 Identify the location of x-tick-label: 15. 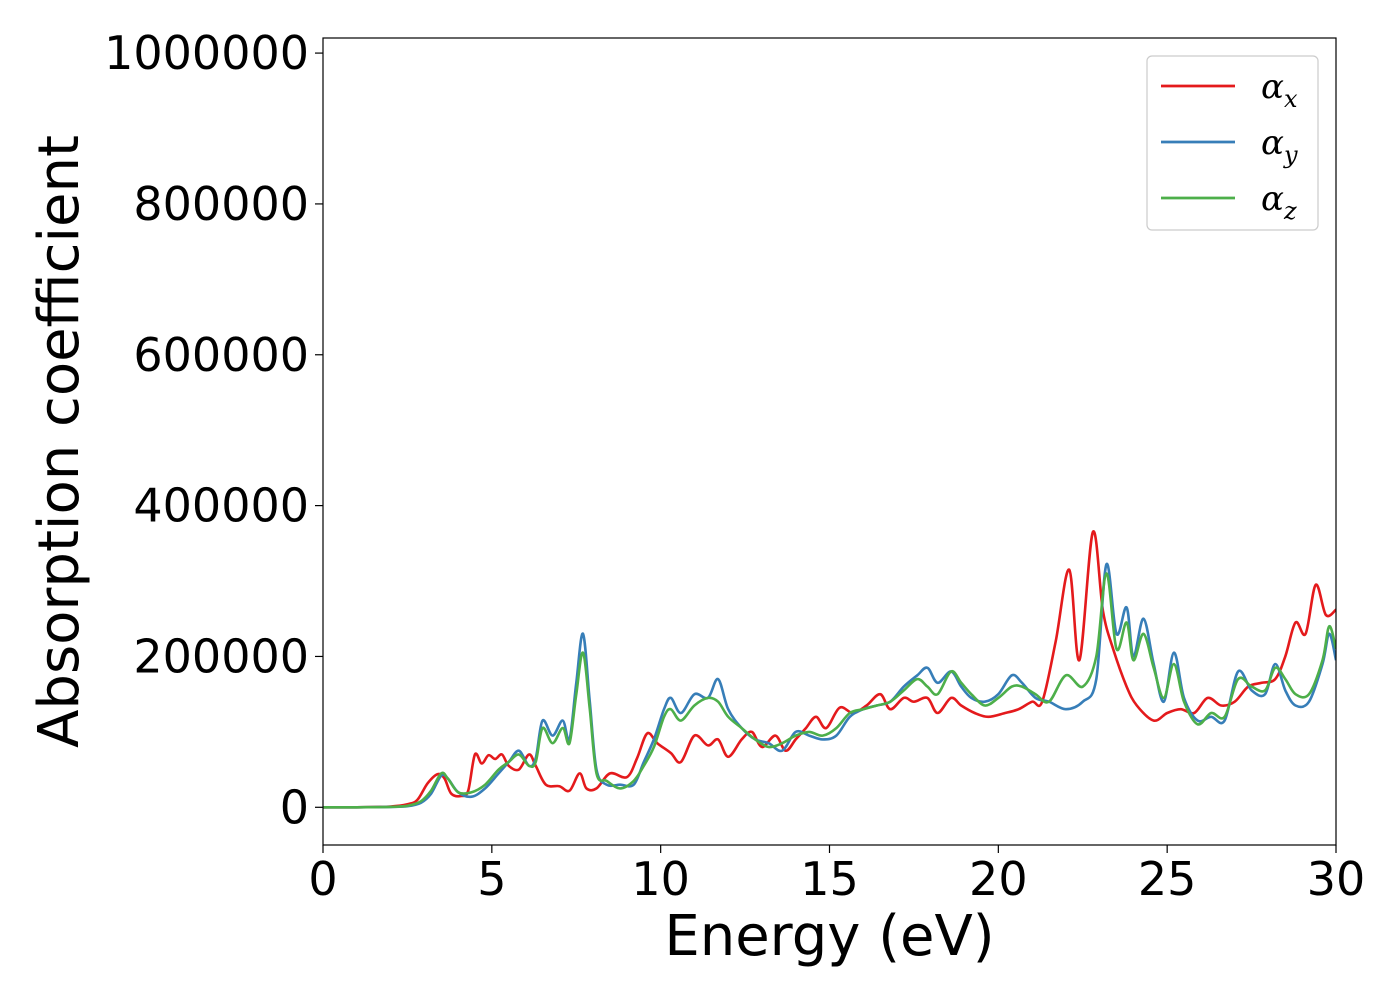
(829, 879).